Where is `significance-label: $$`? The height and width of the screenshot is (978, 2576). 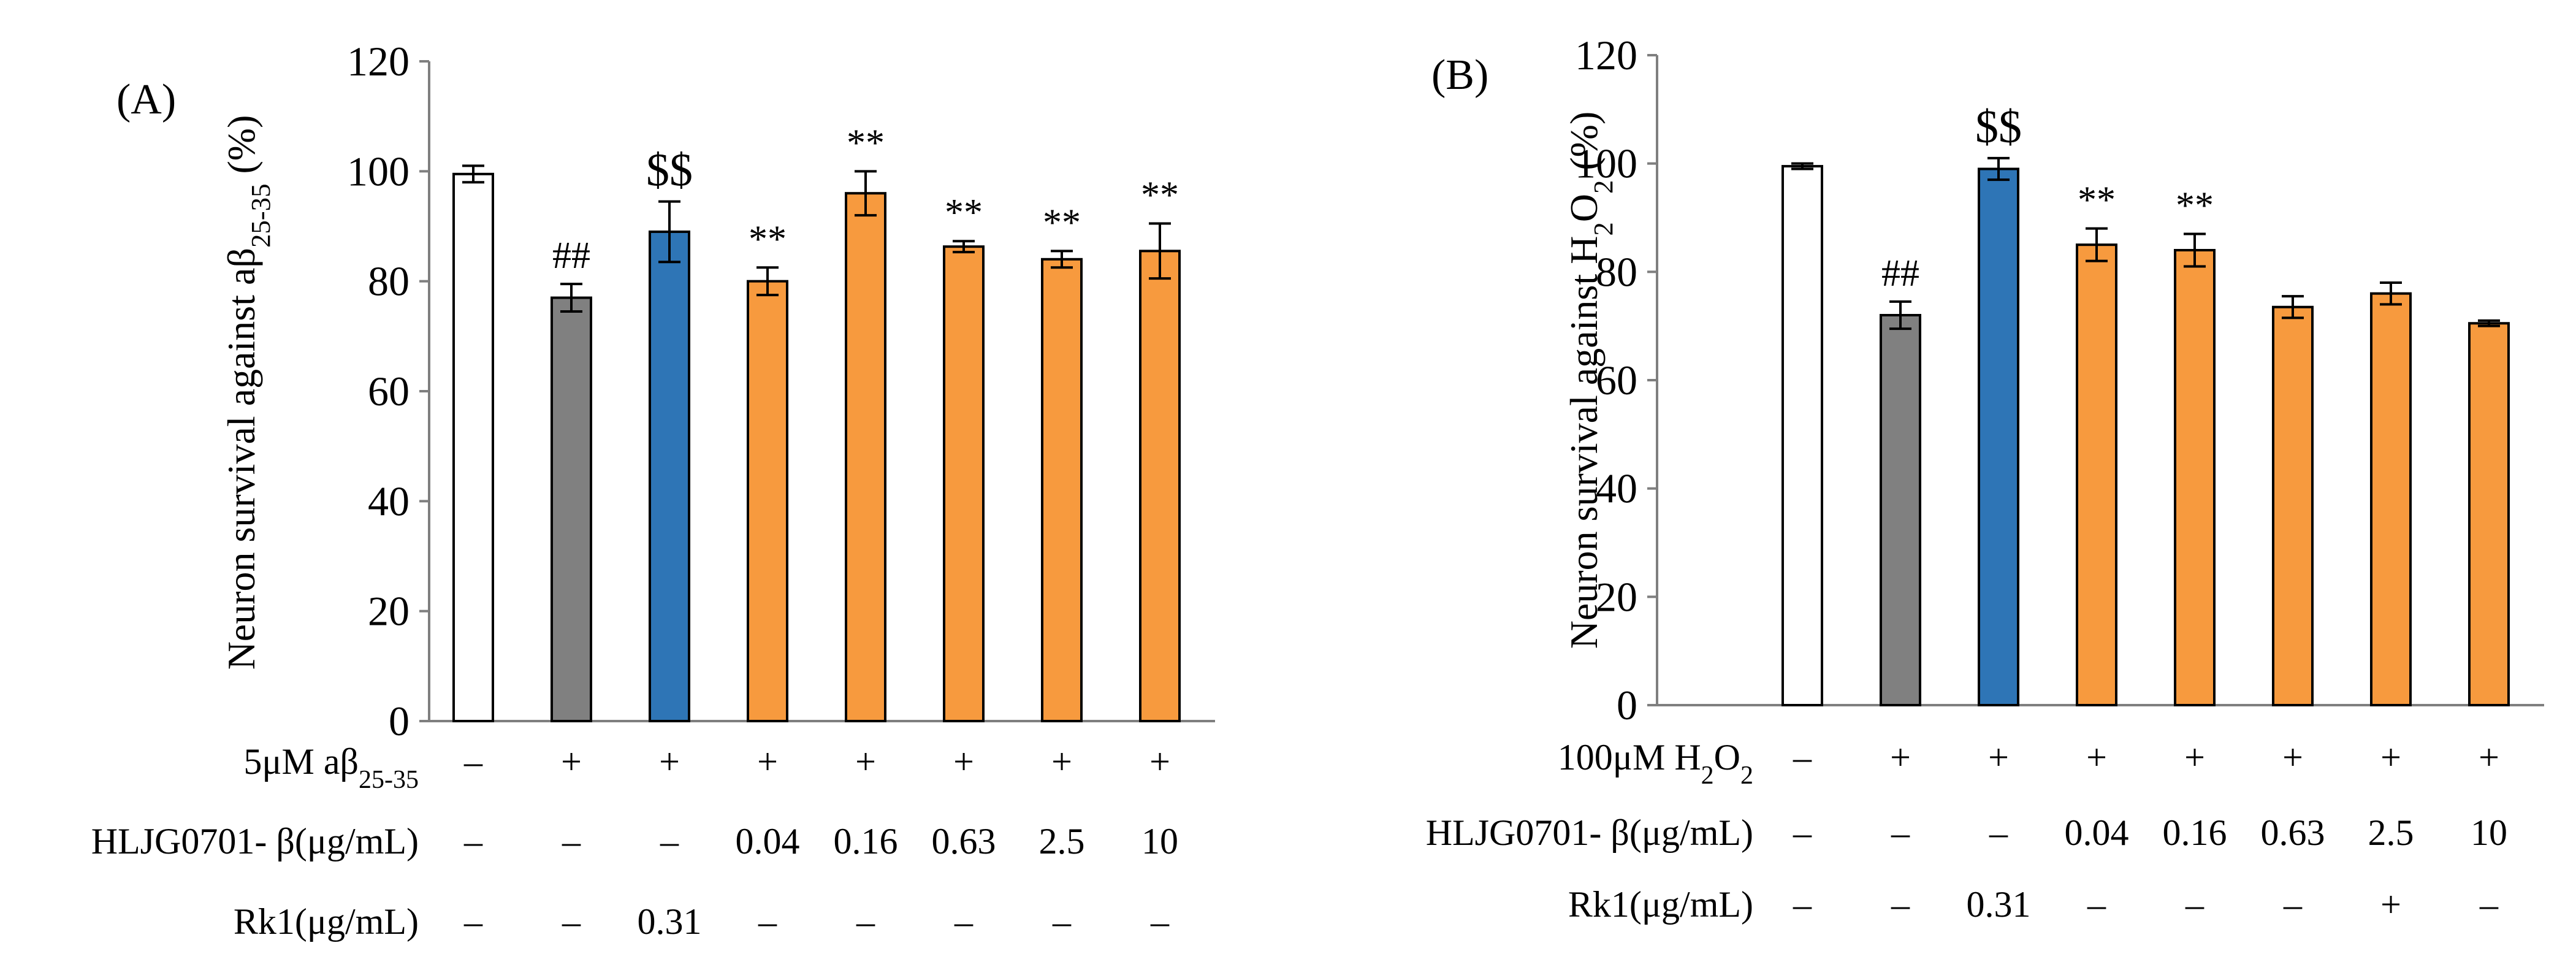 significance-label: $$ is located at coordinates (669, 171).